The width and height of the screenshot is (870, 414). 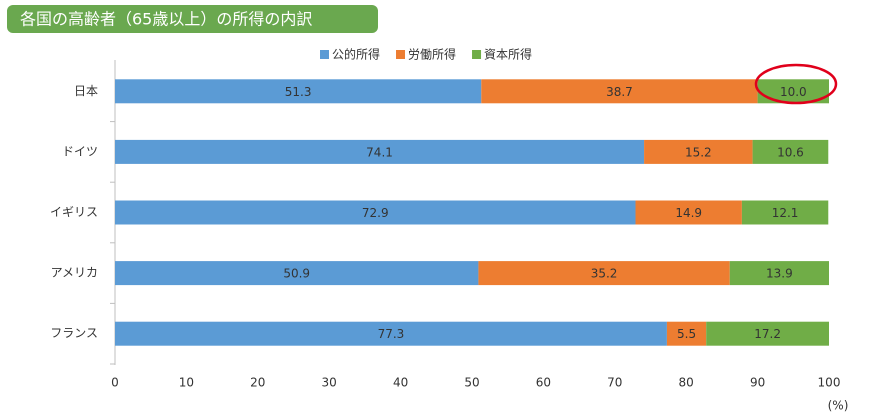 I want to click on legend-label: 公的所得, so click(x=356, y=54).